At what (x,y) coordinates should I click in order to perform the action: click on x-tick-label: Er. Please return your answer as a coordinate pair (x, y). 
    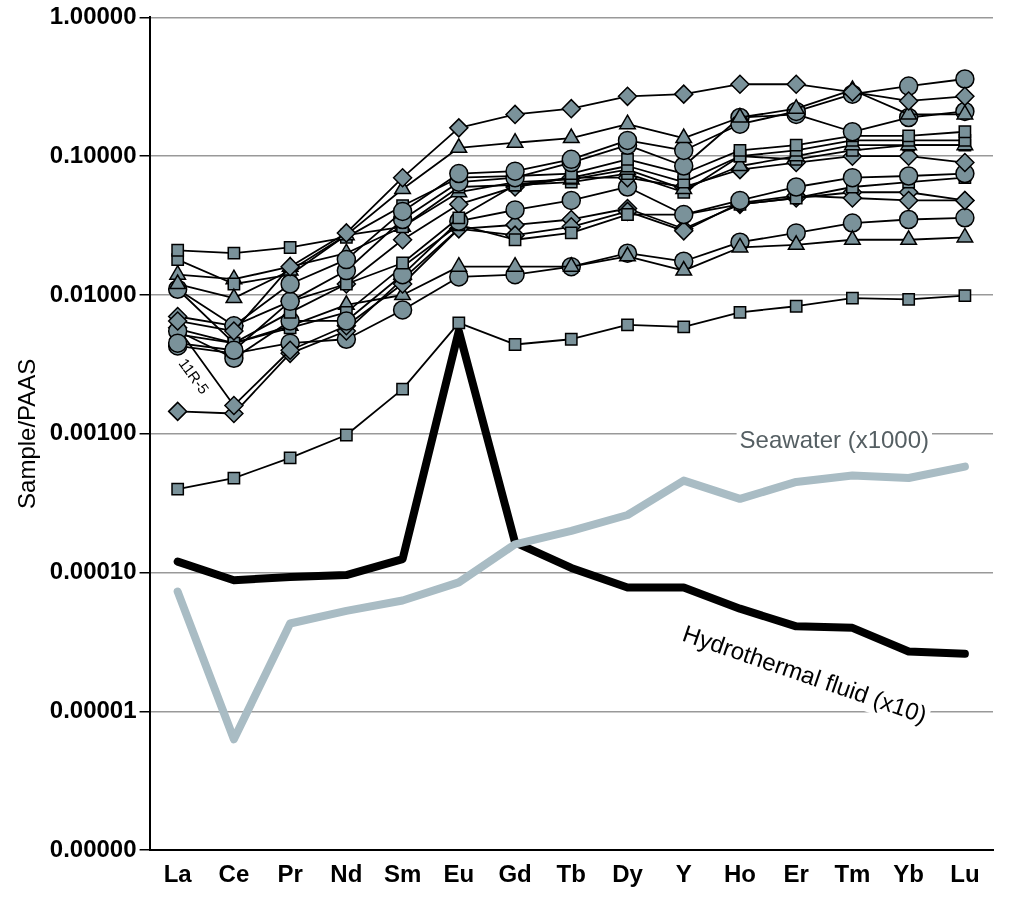
    Looking at the image, I should click on (796, 874).